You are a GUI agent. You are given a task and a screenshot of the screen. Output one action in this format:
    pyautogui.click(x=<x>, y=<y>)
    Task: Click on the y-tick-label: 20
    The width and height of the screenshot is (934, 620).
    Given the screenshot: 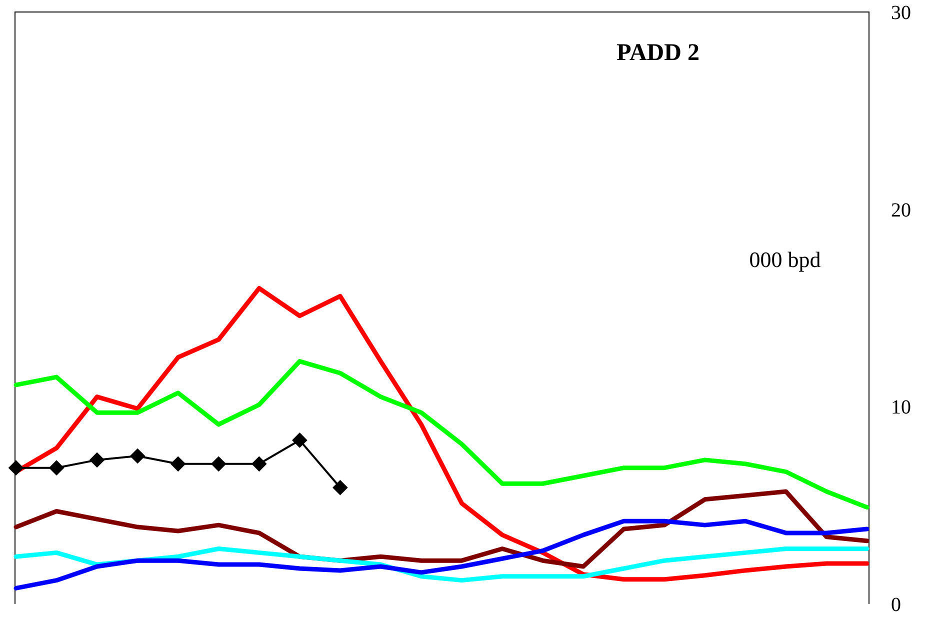 What is the action you would take?
    pyautogui.click(x=901, y=210)
    